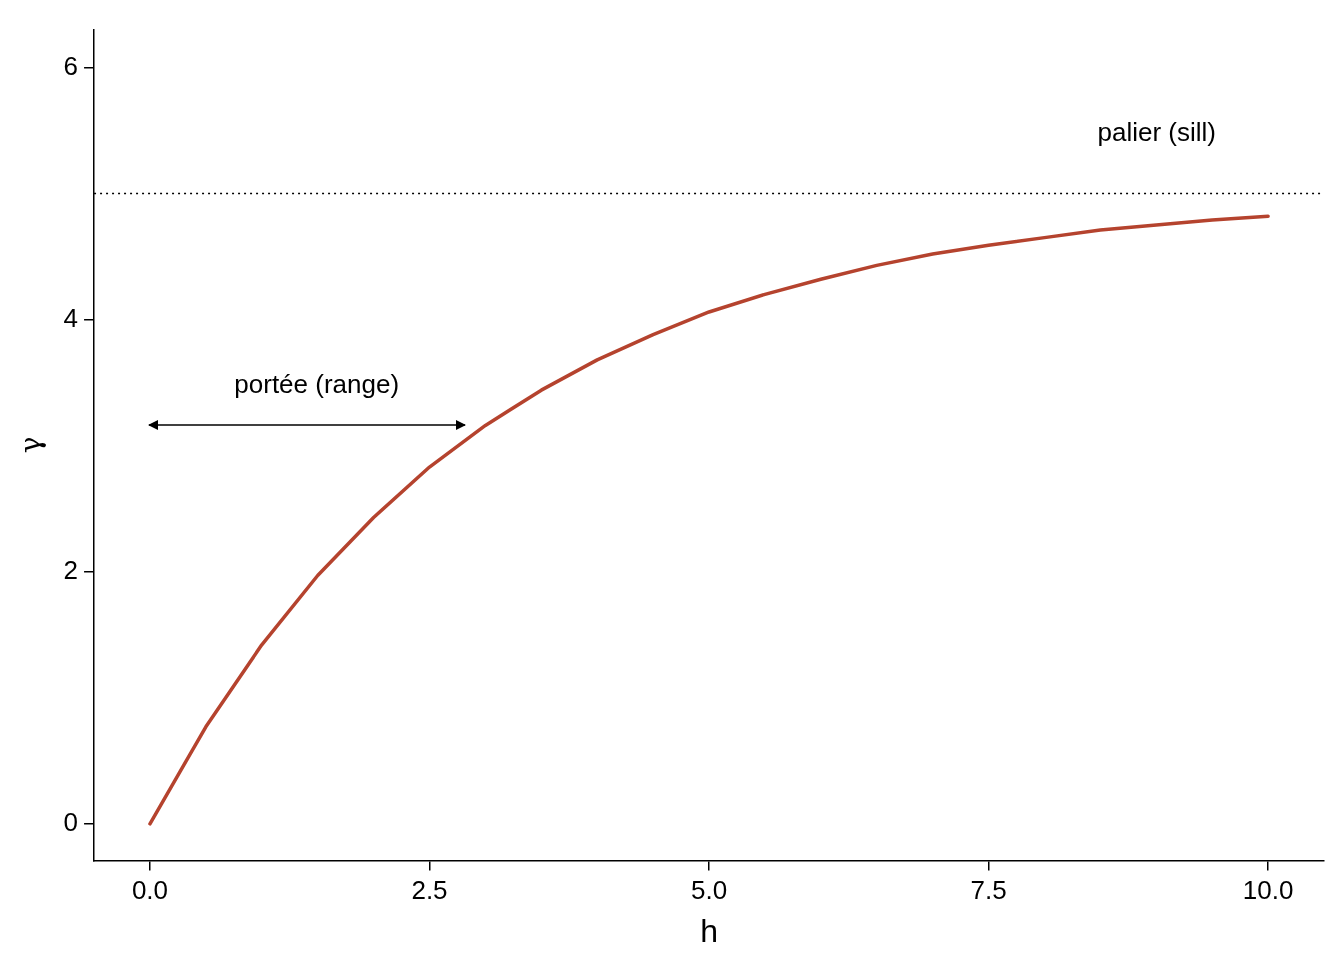  I want to click on x-tick-label: 2.5, so click(429, 890).